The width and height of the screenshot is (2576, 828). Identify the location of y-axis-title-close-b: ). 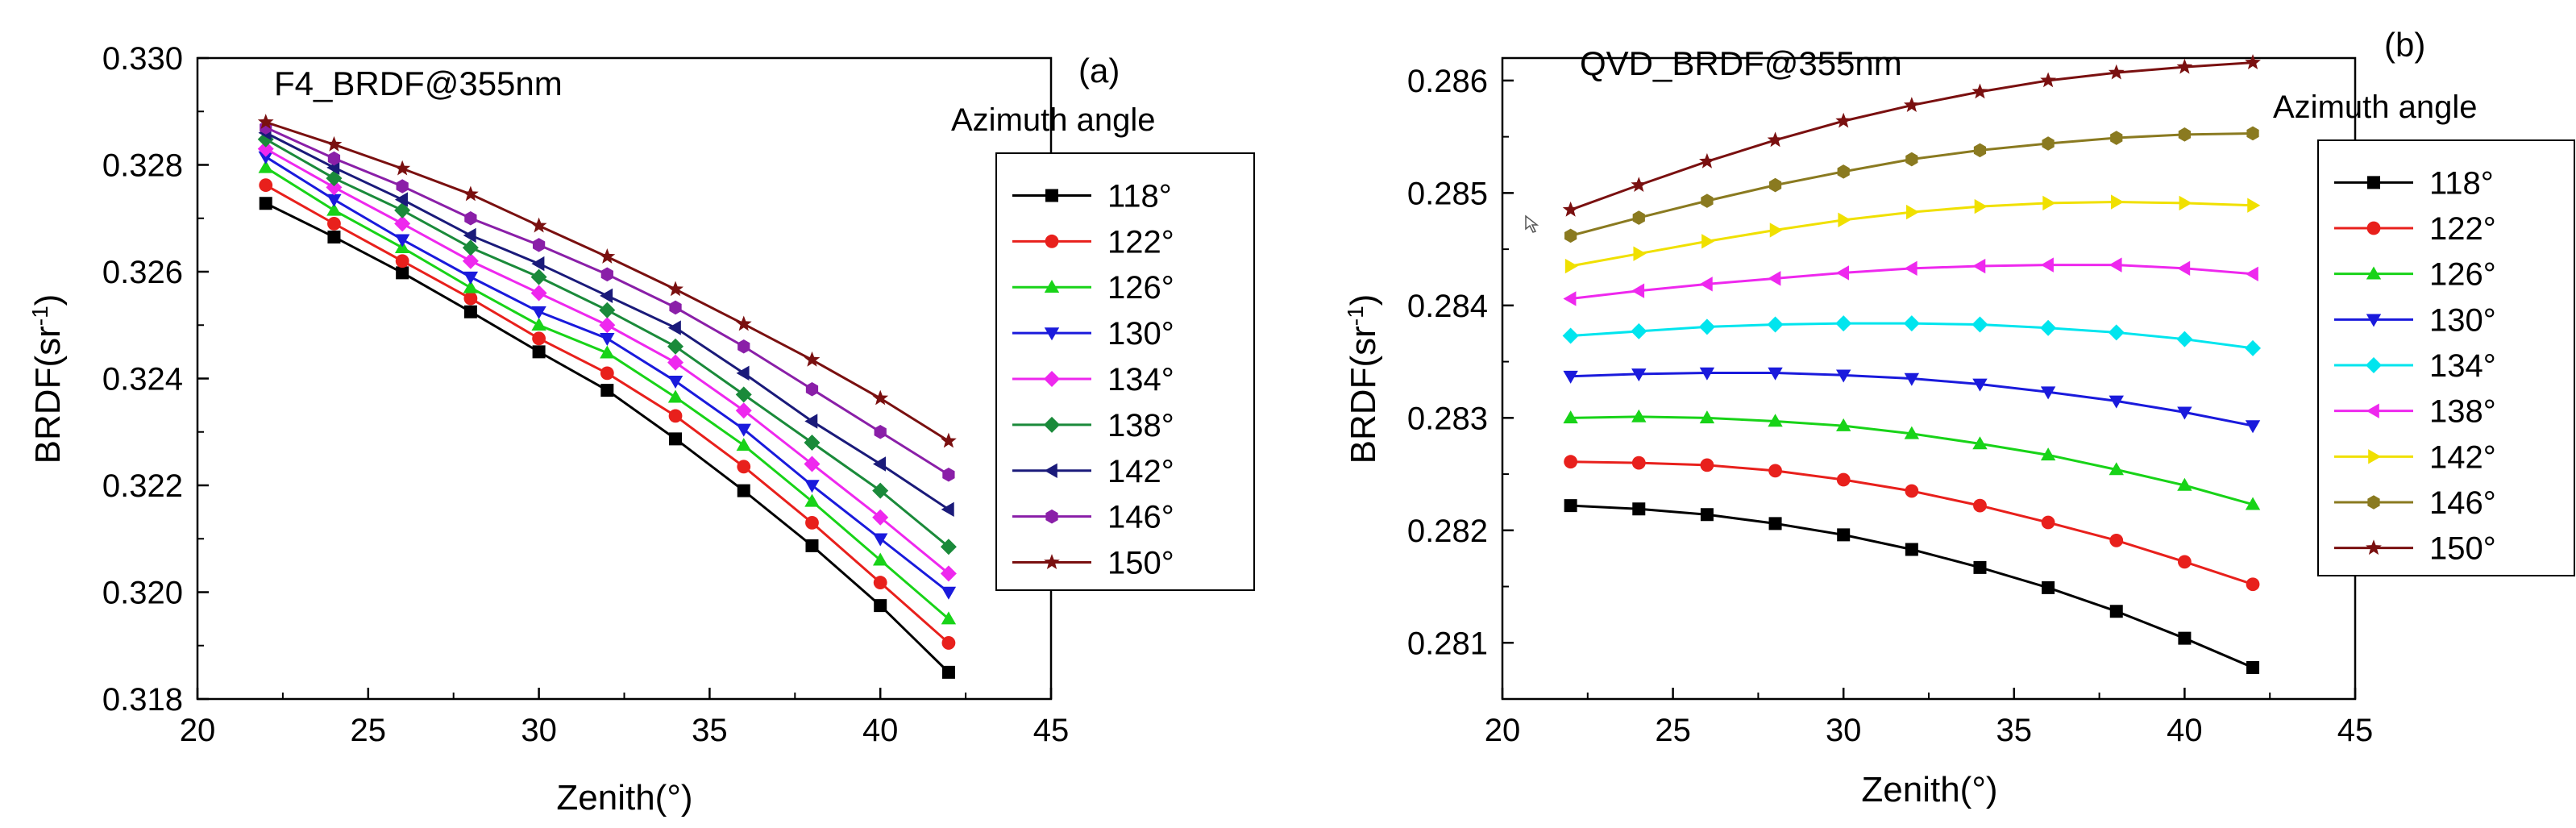
(1363, 300).